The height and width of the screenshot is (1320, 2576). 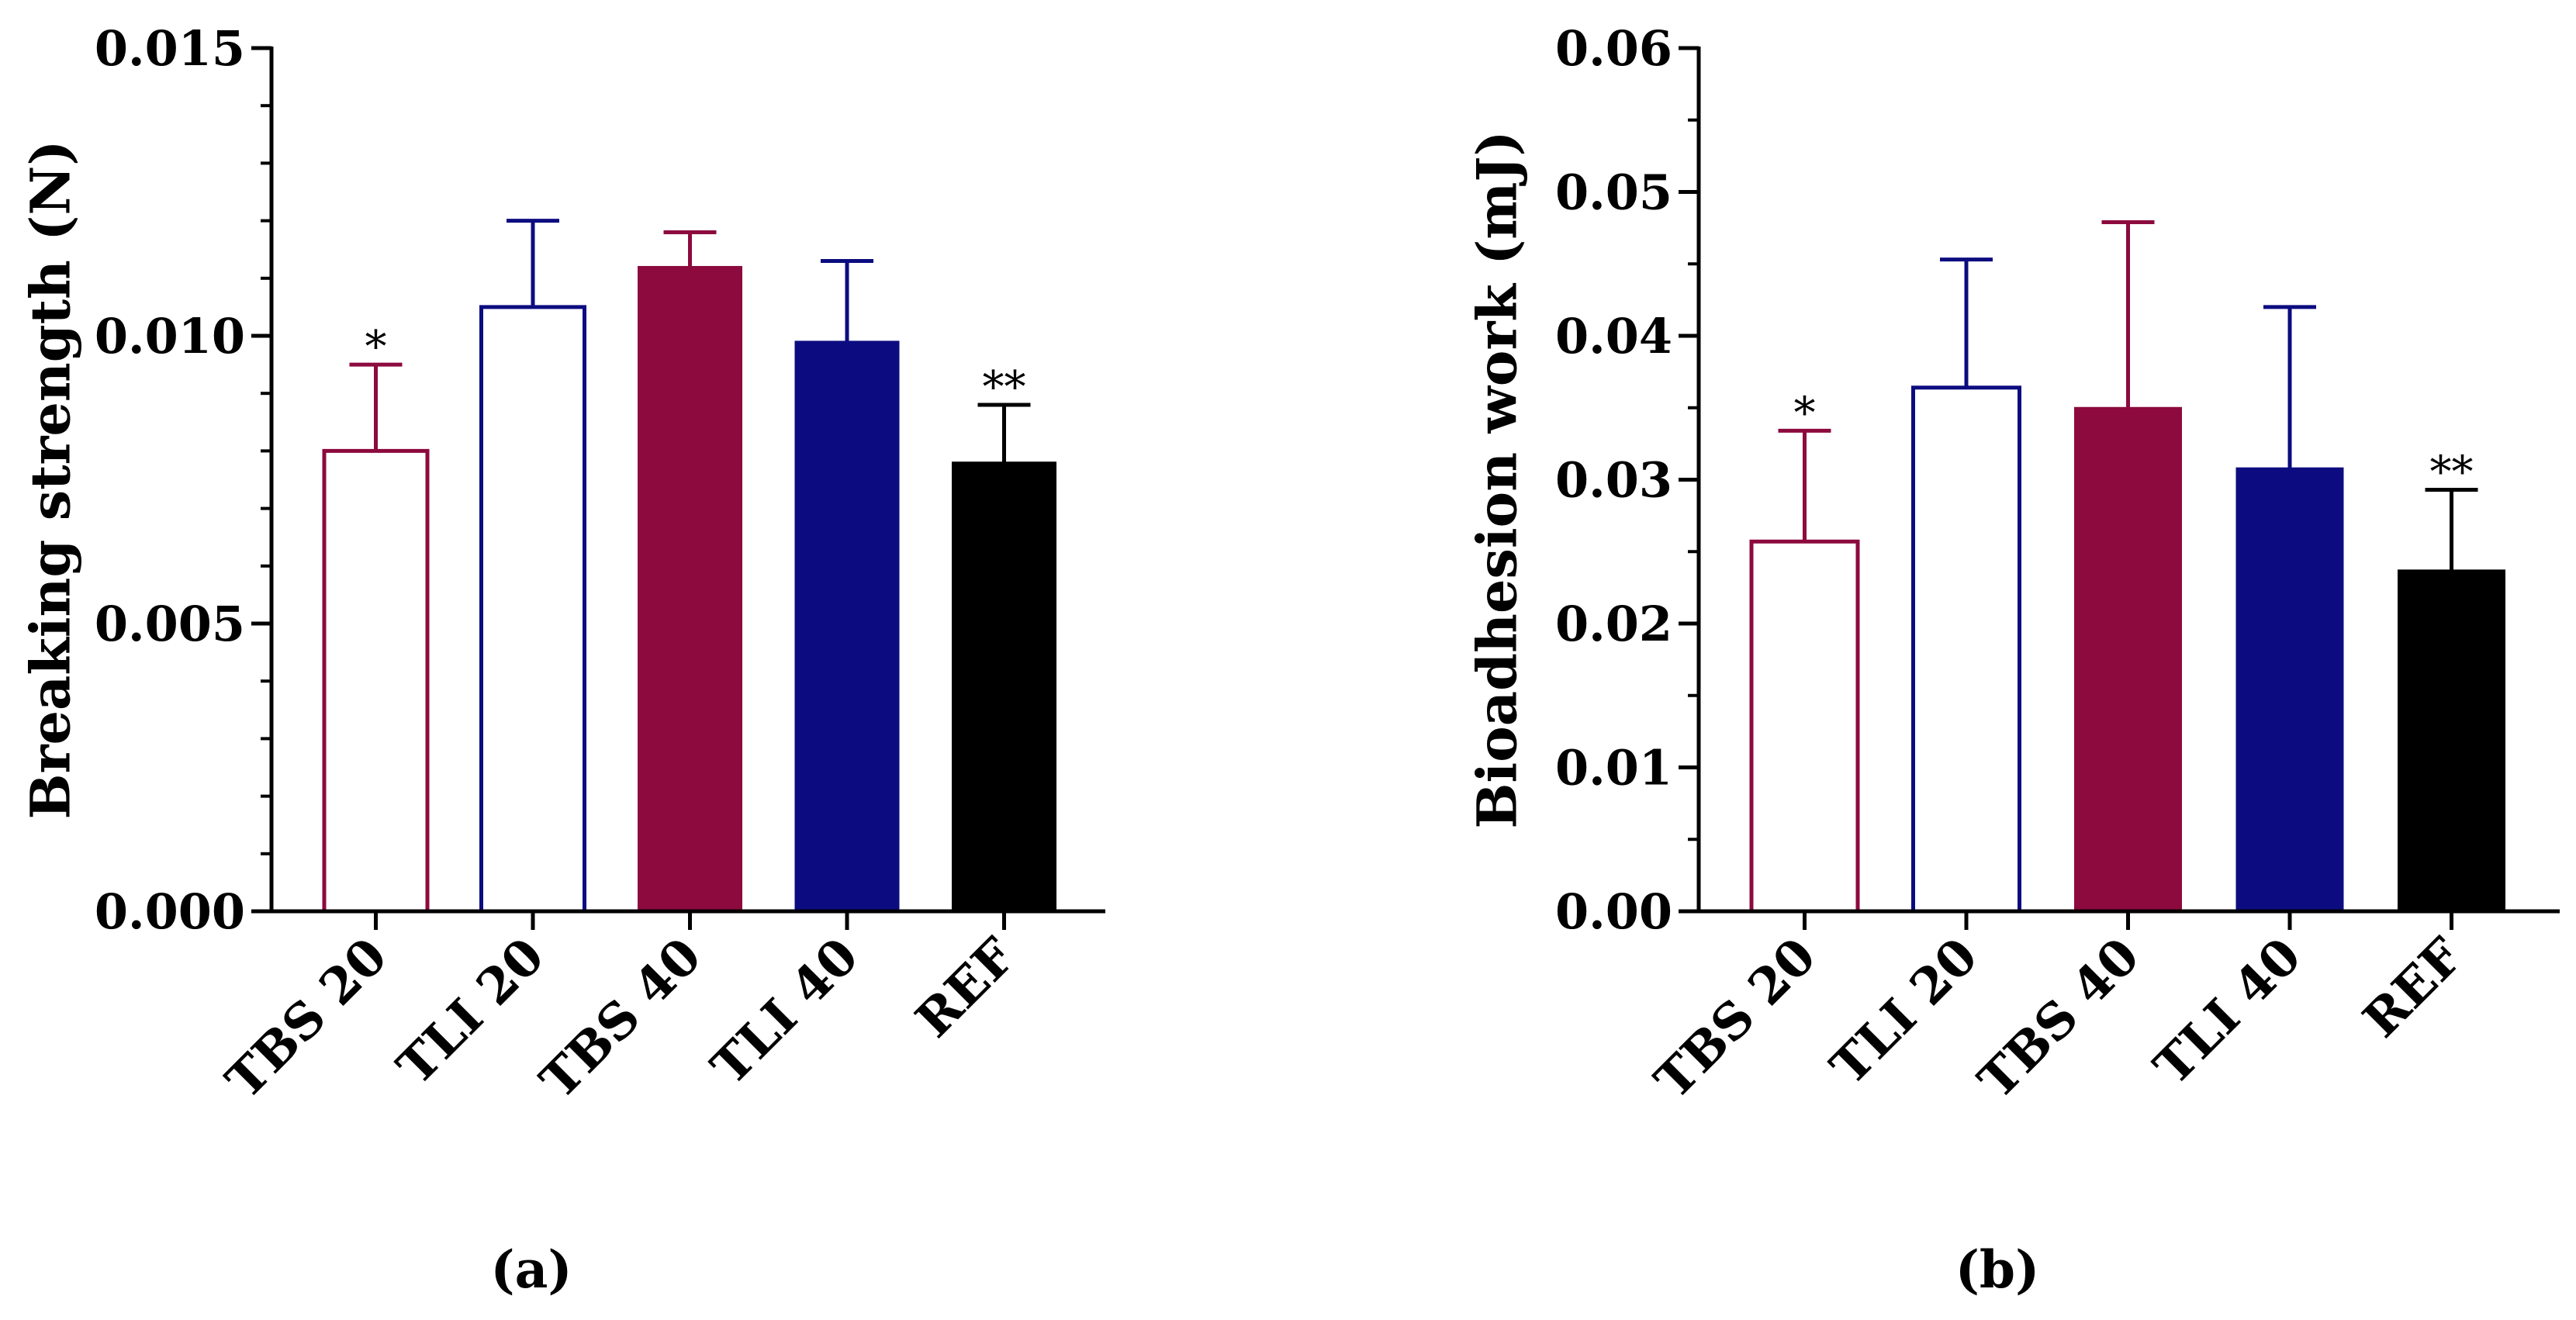 I want to click on y-tick-label: 0.010, so click(x=170, y=336).